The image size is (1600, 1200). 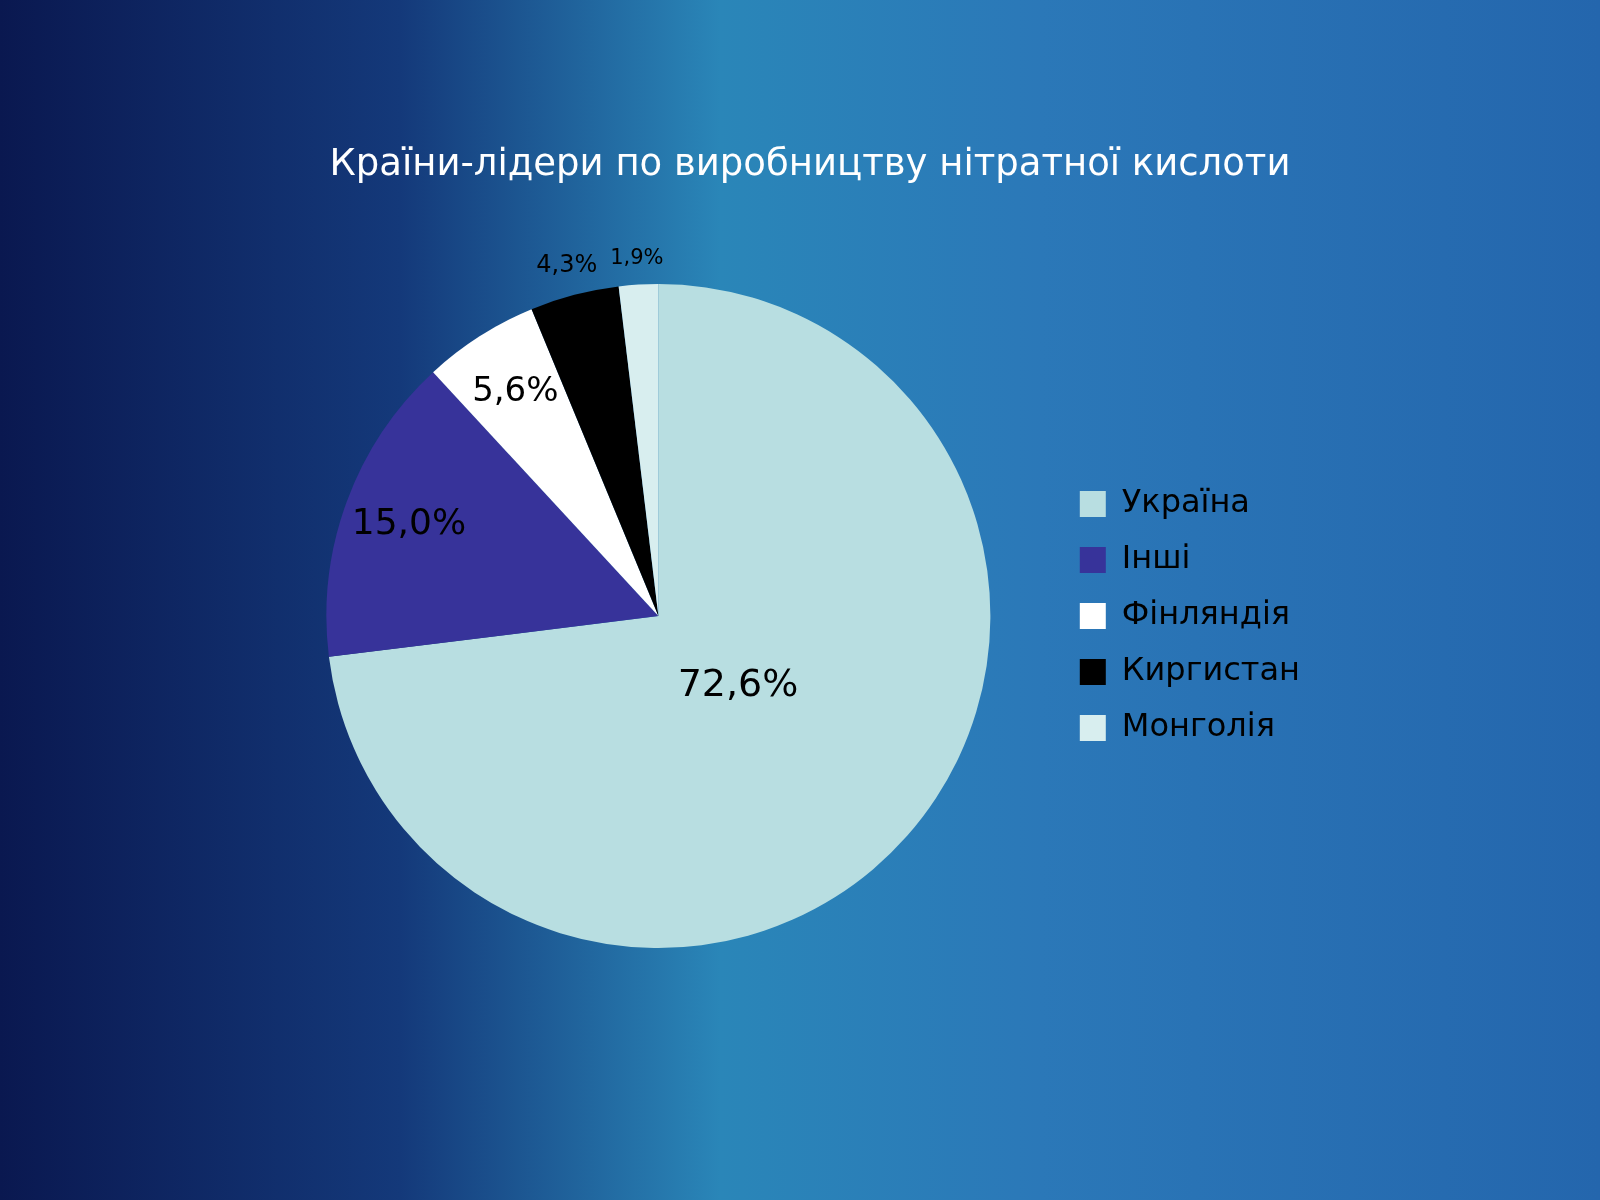 I want to click on legend-label: Киргистан, so click(x=1210, y=669).